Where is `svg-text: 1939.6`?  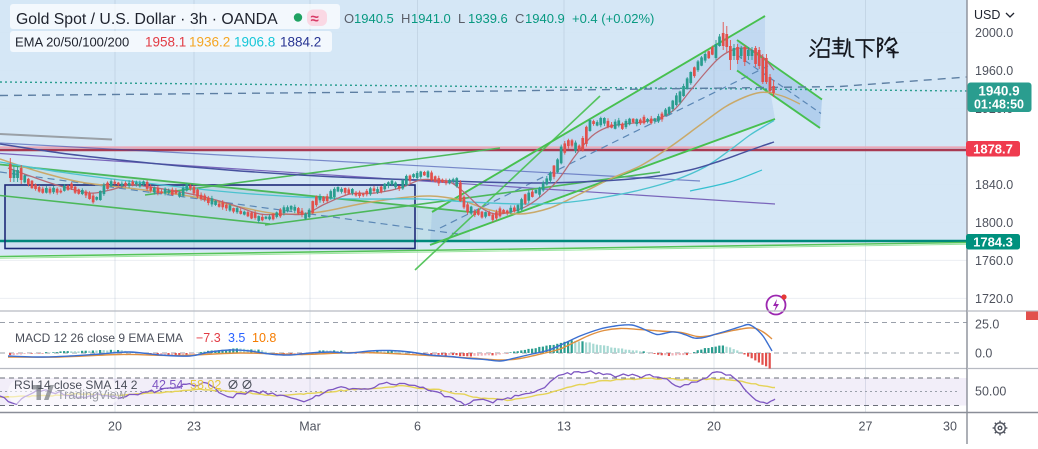 svg-text: 1939.6 is located at coordinates (488, 18).